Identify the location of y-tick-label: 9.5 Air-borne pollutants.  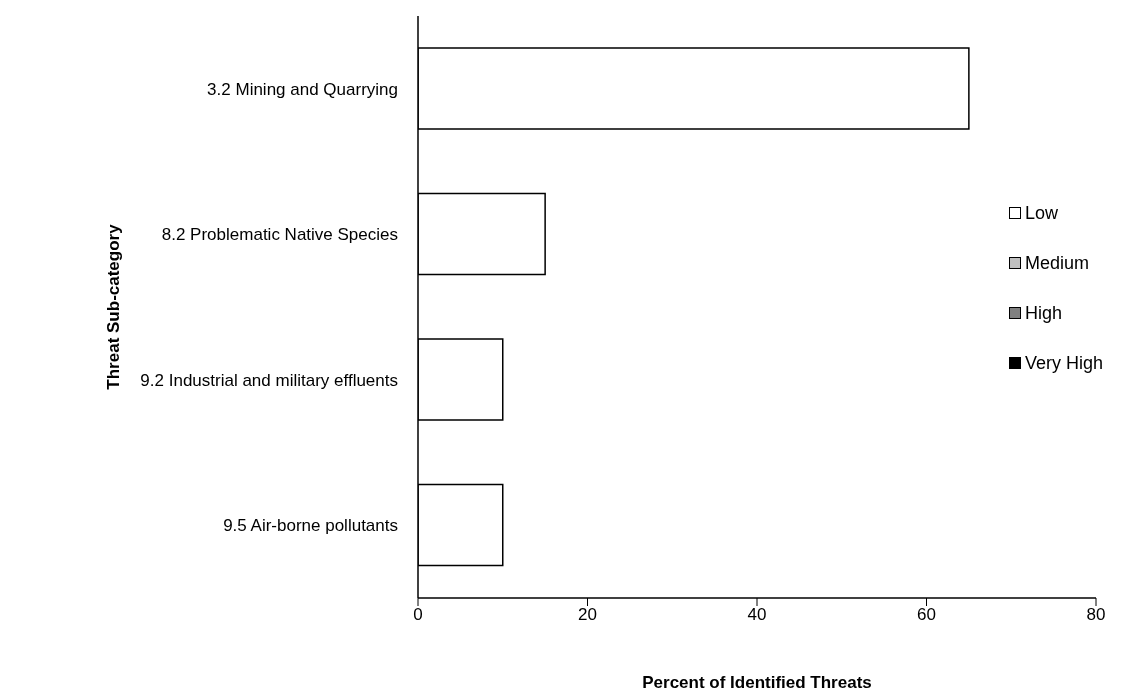
(310, 526).